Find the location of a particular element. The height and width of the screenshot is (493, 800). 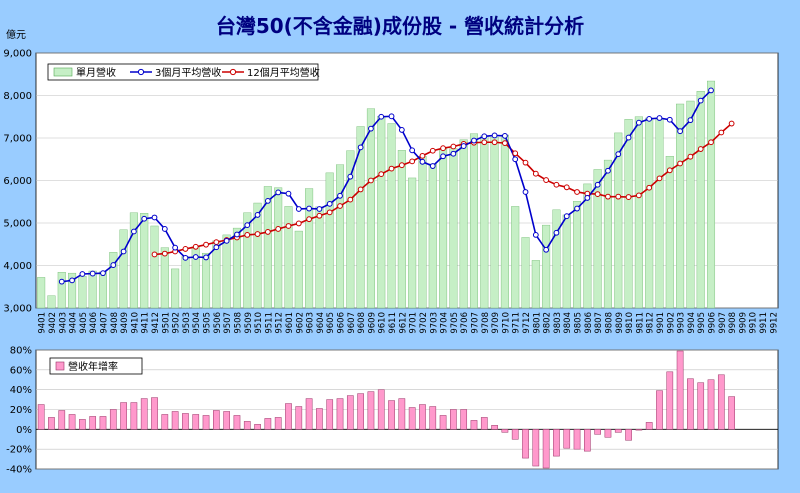

x-tick-label: 9902 is located at coordinates (671, 323).